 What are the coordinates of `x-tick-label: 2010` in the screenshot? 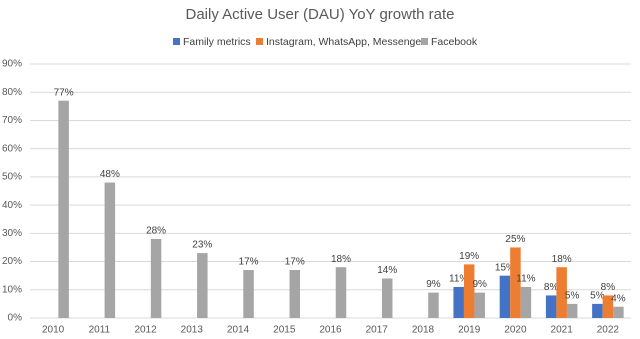 It's located at (53, 330).